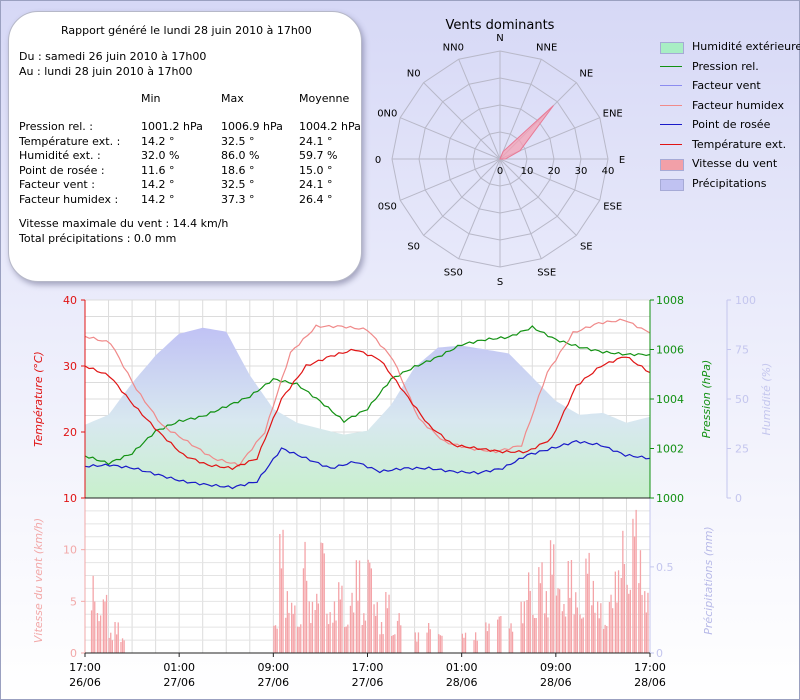 Image resolution: width=800 pixels, height=700 pixels. What do you see at coordinates (766, 399) in the screenshot?
I see `humidity-axis-title: Humidité (%)` at bounding box center [766, 399].